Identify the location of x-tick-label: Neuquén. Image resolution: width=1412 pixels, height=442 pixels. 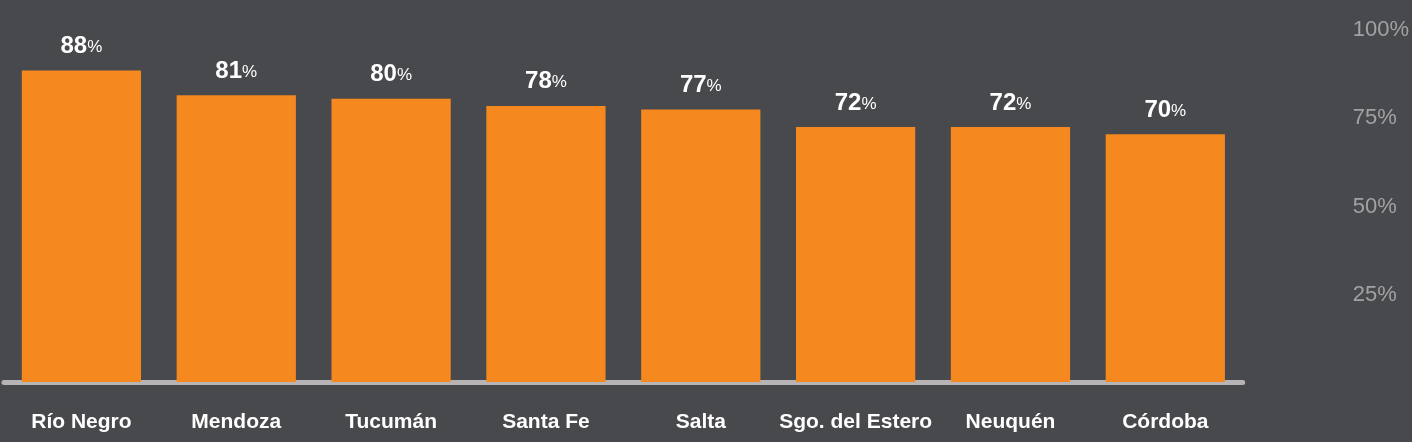
(1010, 420).